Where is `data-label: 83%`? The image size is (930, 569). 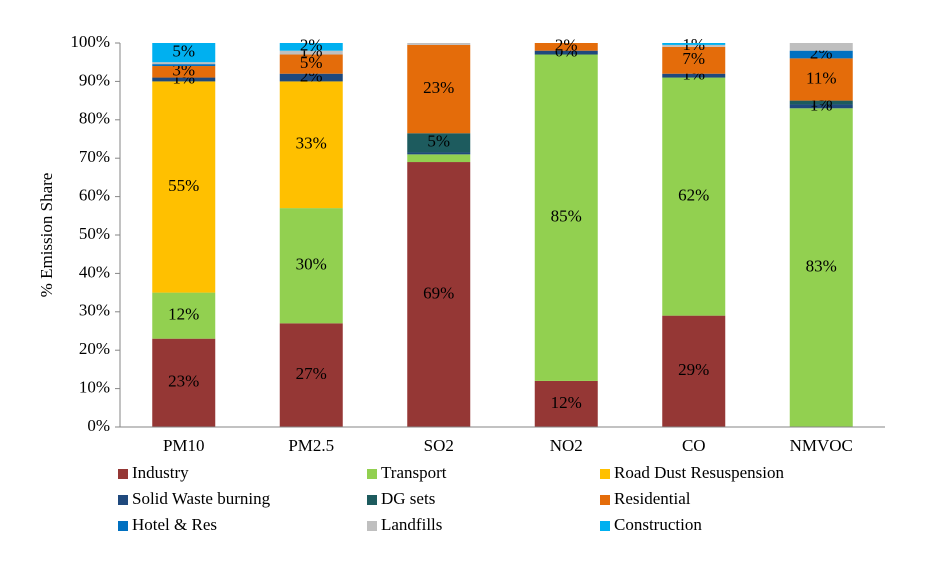
data-label: 83% is located at coordinates (821, 266).